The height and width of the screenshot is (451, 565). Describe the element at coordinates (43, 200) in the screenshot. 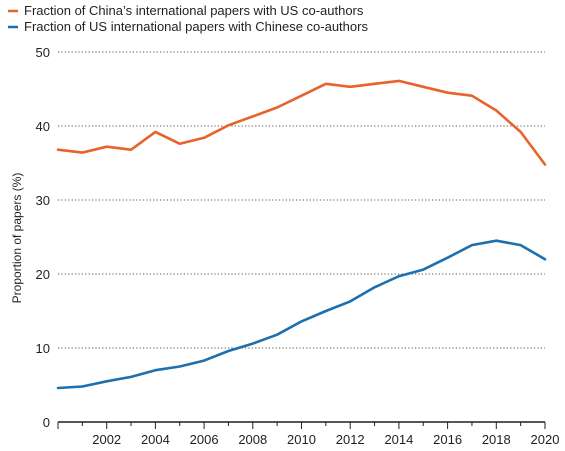

I see `y-tick-label-30: 30` at that location.